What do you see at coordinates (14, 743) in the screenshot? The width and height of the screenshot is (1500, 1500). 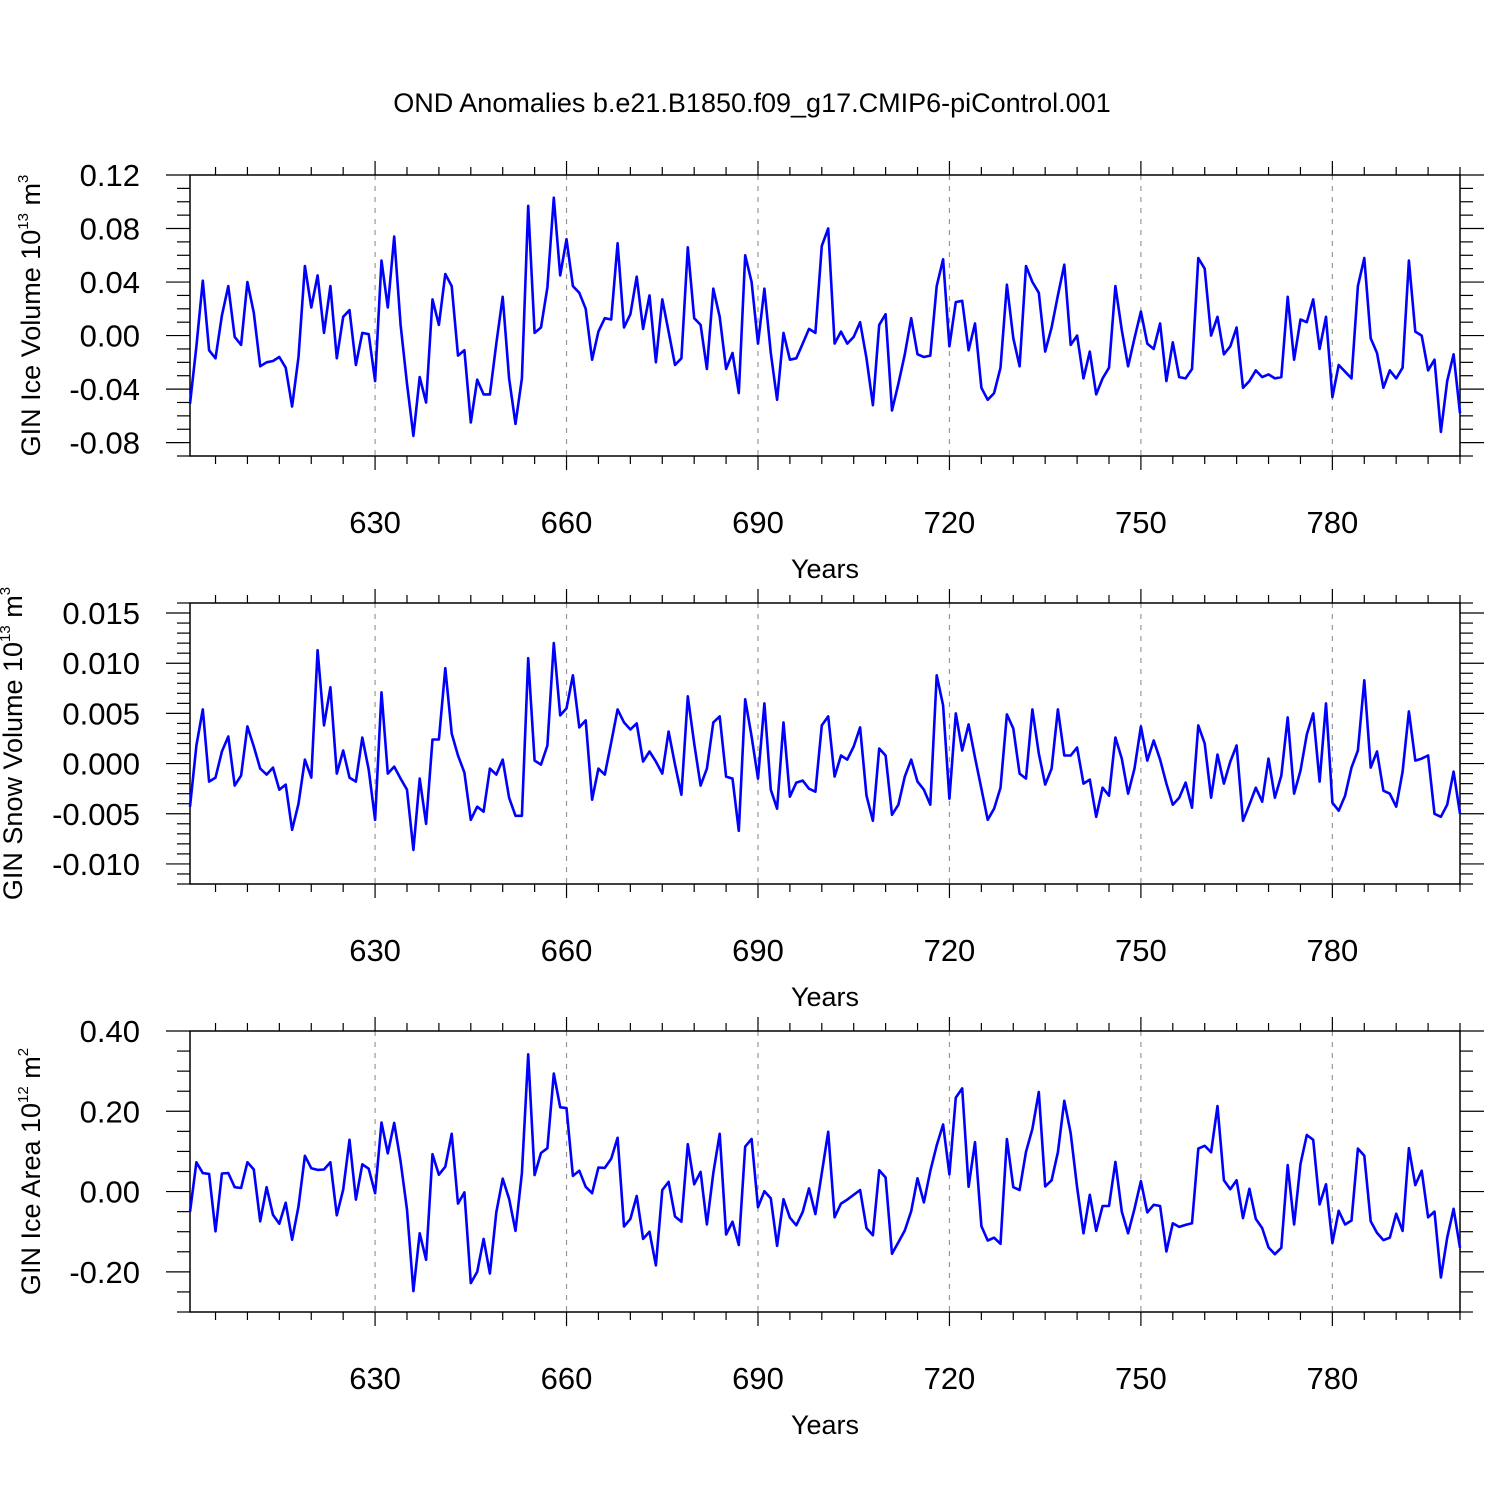 I see `y-axis-label: GIN Snow Volume 1013 m3` at bounding box center [14, 743].